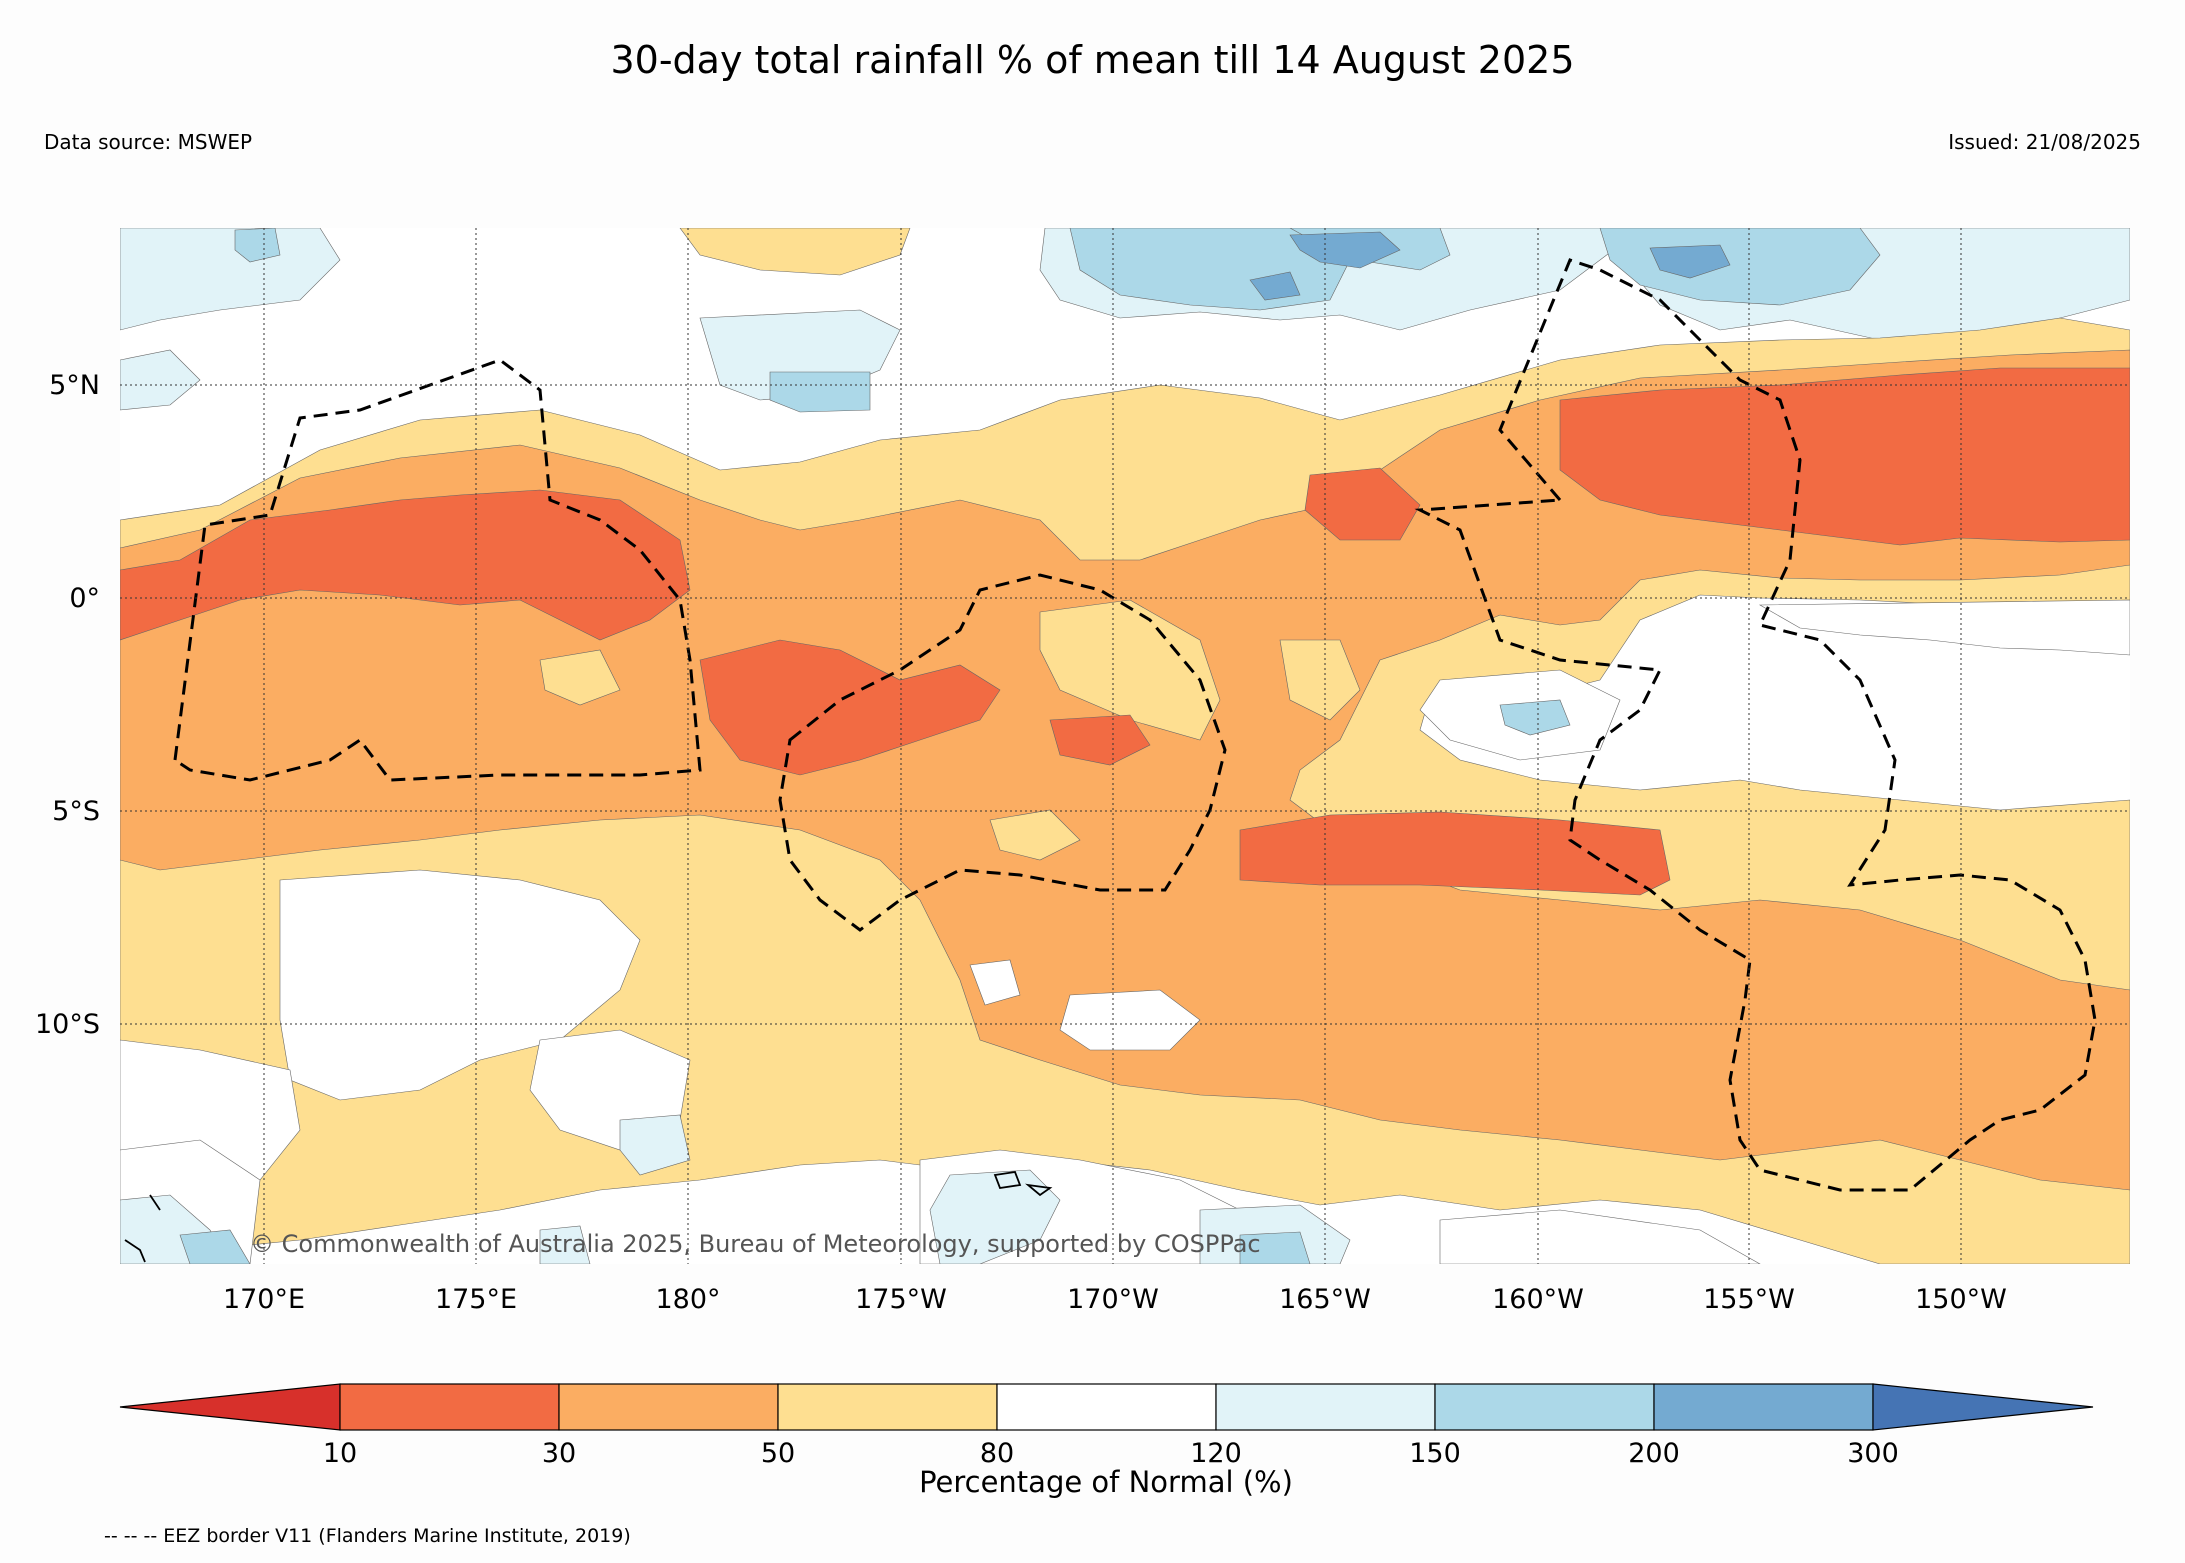  What do you see at coordinates (67, 1024) in the screenshot?
I see `lat-tick-label: 10°S` at bounding box center [67, 1024].